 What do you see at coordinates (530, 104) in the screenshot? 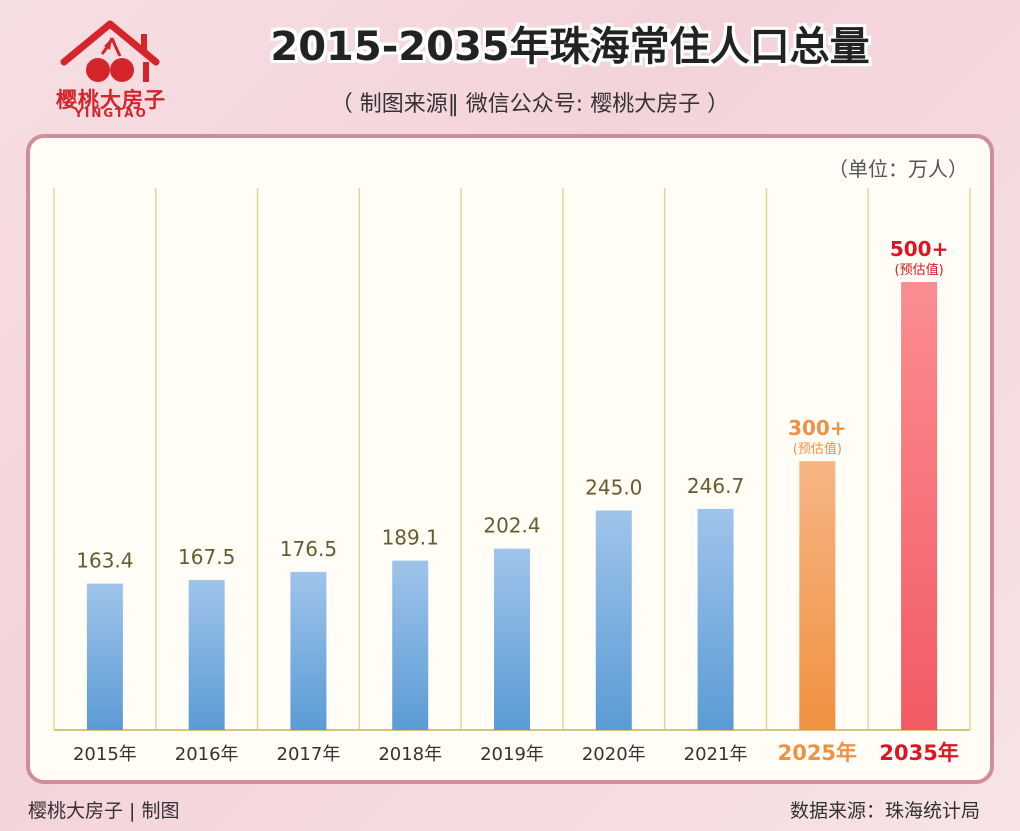
I see `page-subtitle: （ 制图来源‖ 微信公众号: 樱桃大房子 ）` at bounding box center [530, 104].